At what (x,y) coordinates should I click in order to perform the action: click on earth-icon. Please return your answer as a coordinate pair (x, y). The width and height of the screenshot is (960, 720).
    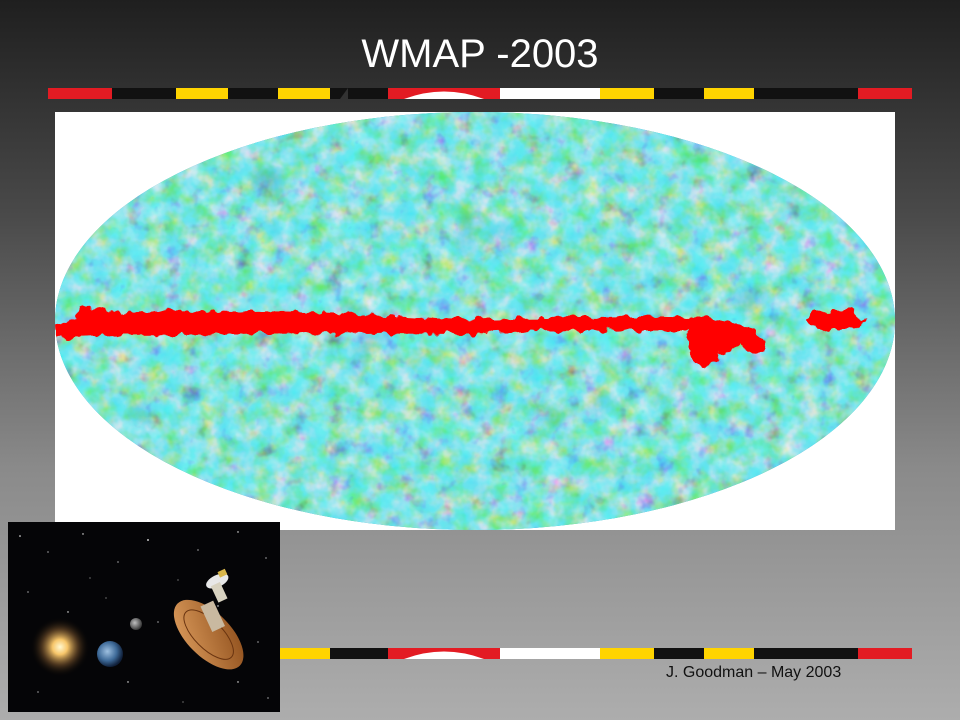
    Looking at the image, I should click on (110, 654).